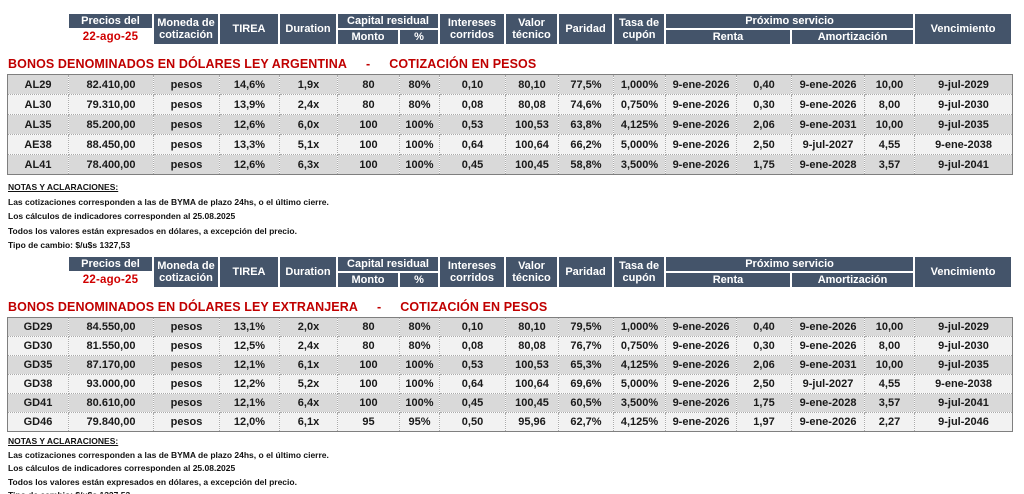  I want to click on price-cell: 93.000,00, so click(111, 384).